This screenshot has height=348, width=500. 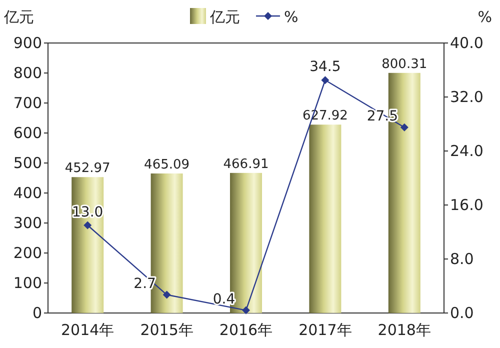 I want to click on x-tick-label: 2018年, so click(x=404, y=330).